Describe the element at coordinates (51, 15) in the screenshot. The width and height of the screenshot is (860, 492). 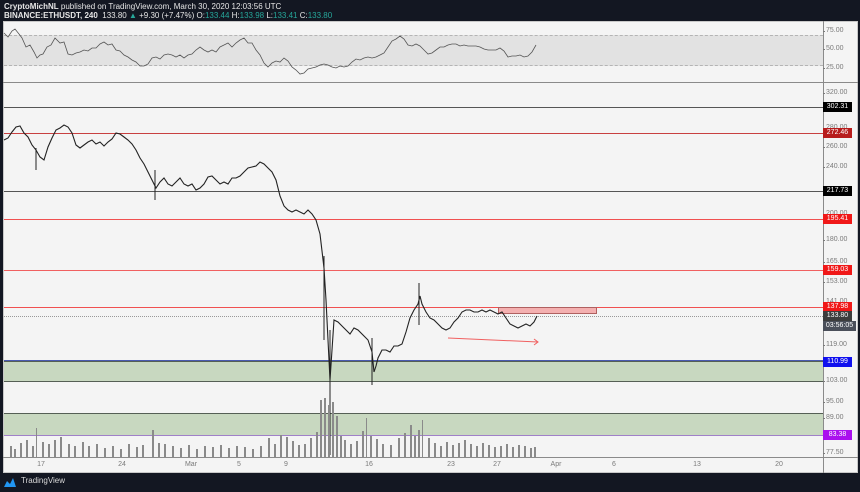
I see `symbol-name: BINANCE:ETHUSDT, 240` at that location.